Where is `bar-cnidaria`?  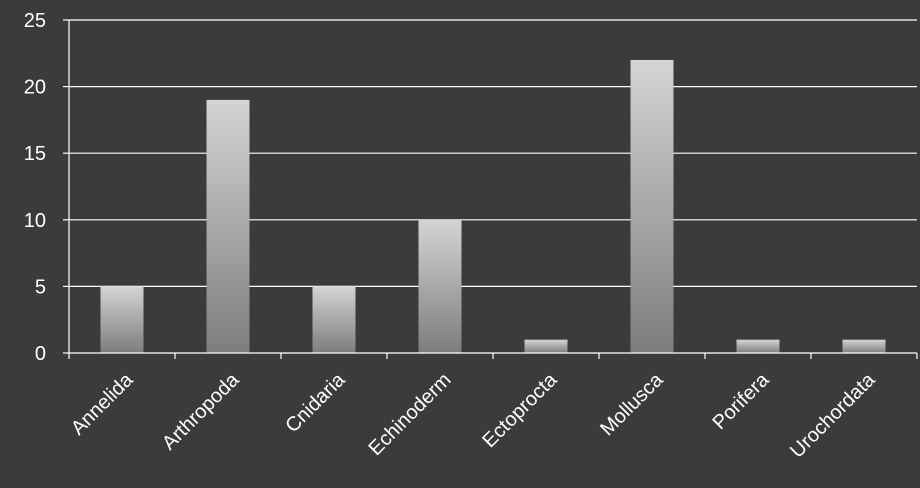
bar-cnidaria is located at coordinates (334, 319).